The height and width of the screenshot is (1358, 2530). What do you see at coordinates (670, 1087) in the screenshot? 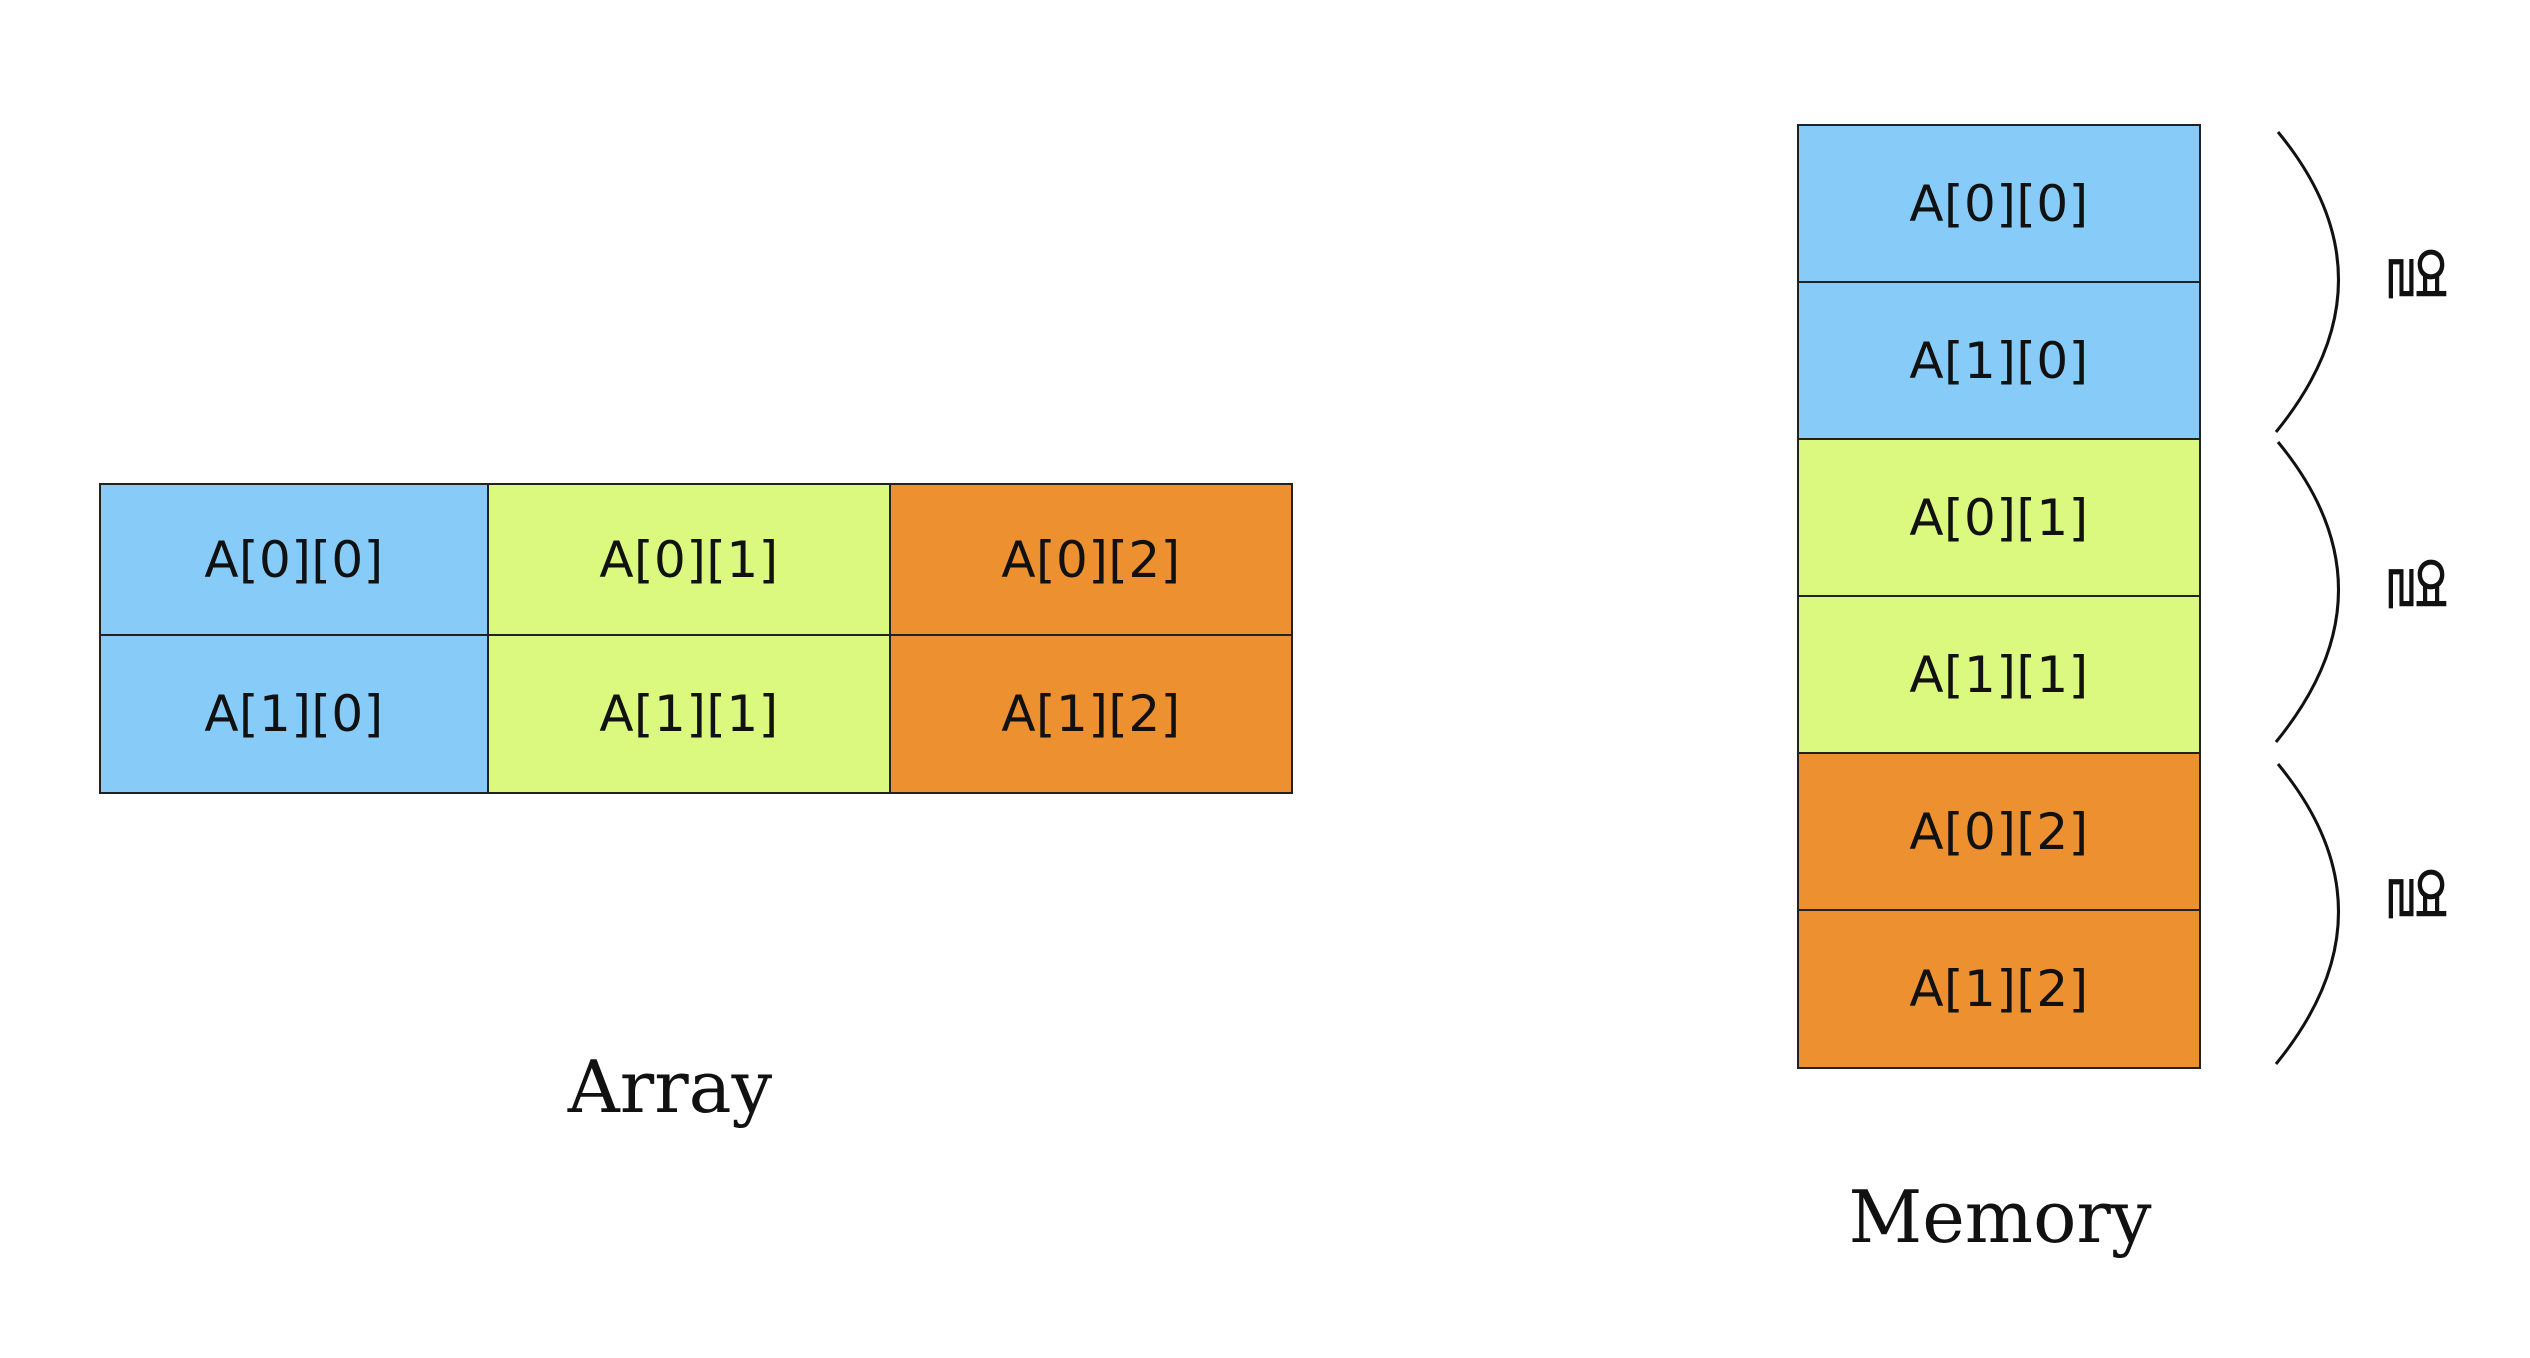
I see `array-caption: Array` at bounding box center [670, 1087].